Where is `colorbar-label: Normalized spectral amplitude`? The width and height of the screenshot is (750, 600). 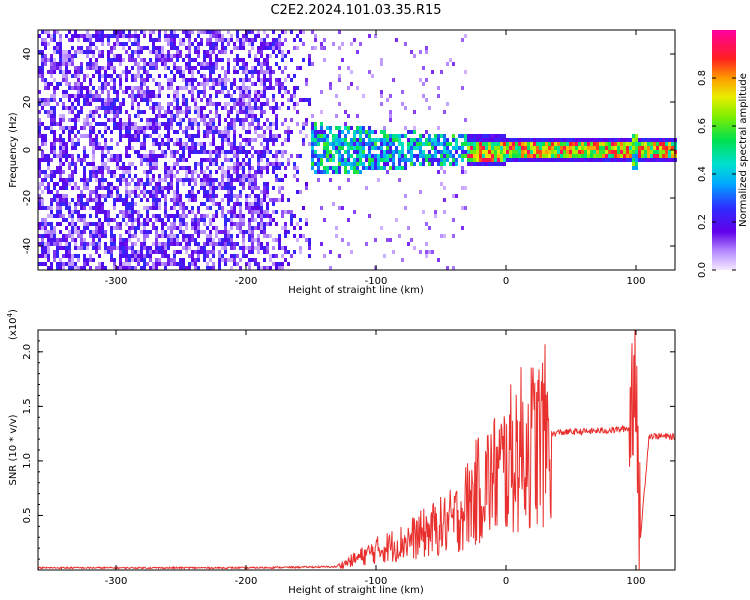
colorbar-label: Normalized spectral amplitude is located at coordinates (743, 150).